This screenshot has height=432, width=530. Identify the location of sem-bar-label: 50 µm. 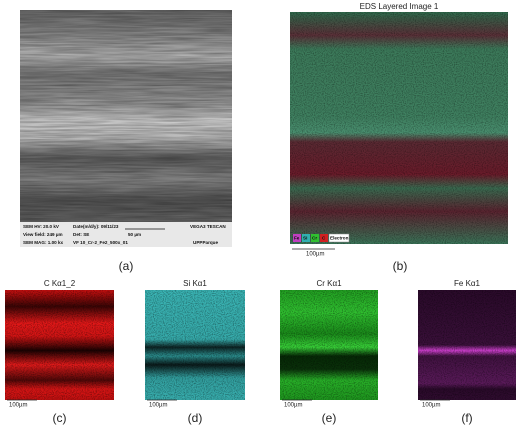
(134, 234).